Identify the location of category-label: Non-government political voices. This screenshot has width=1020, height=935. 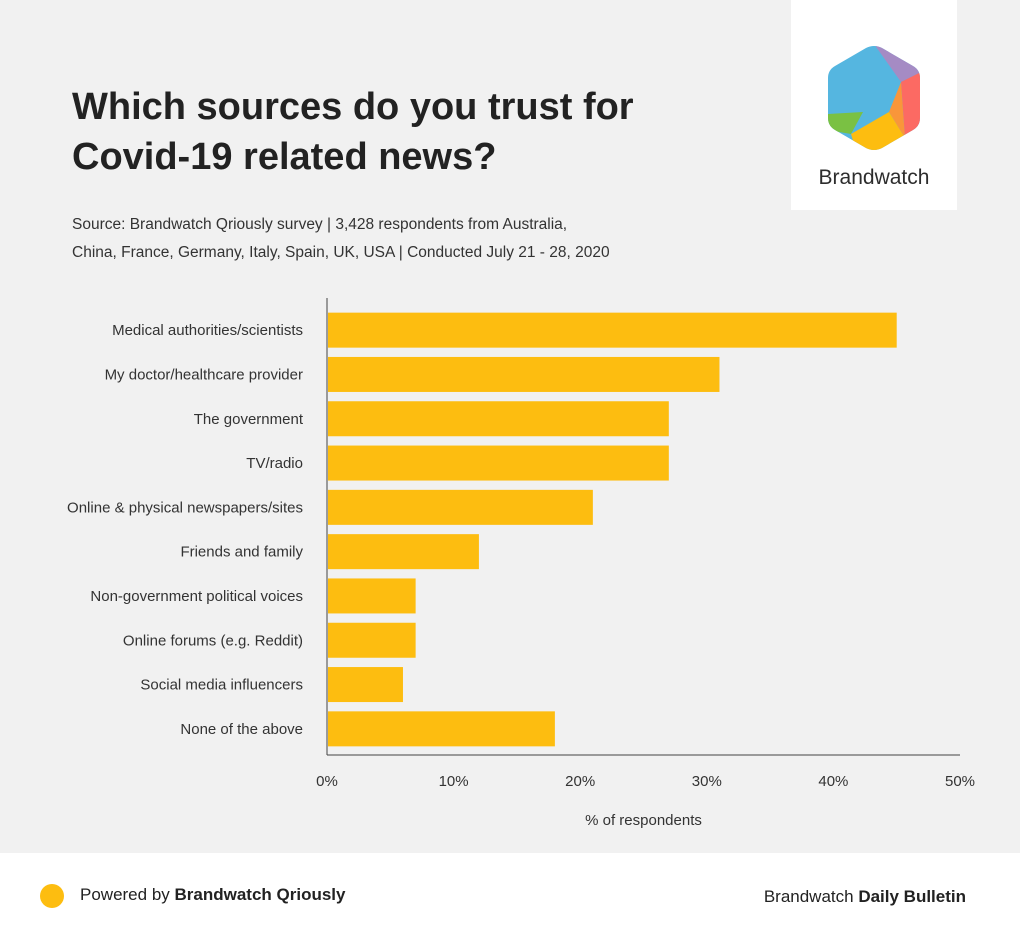
(196, 596).